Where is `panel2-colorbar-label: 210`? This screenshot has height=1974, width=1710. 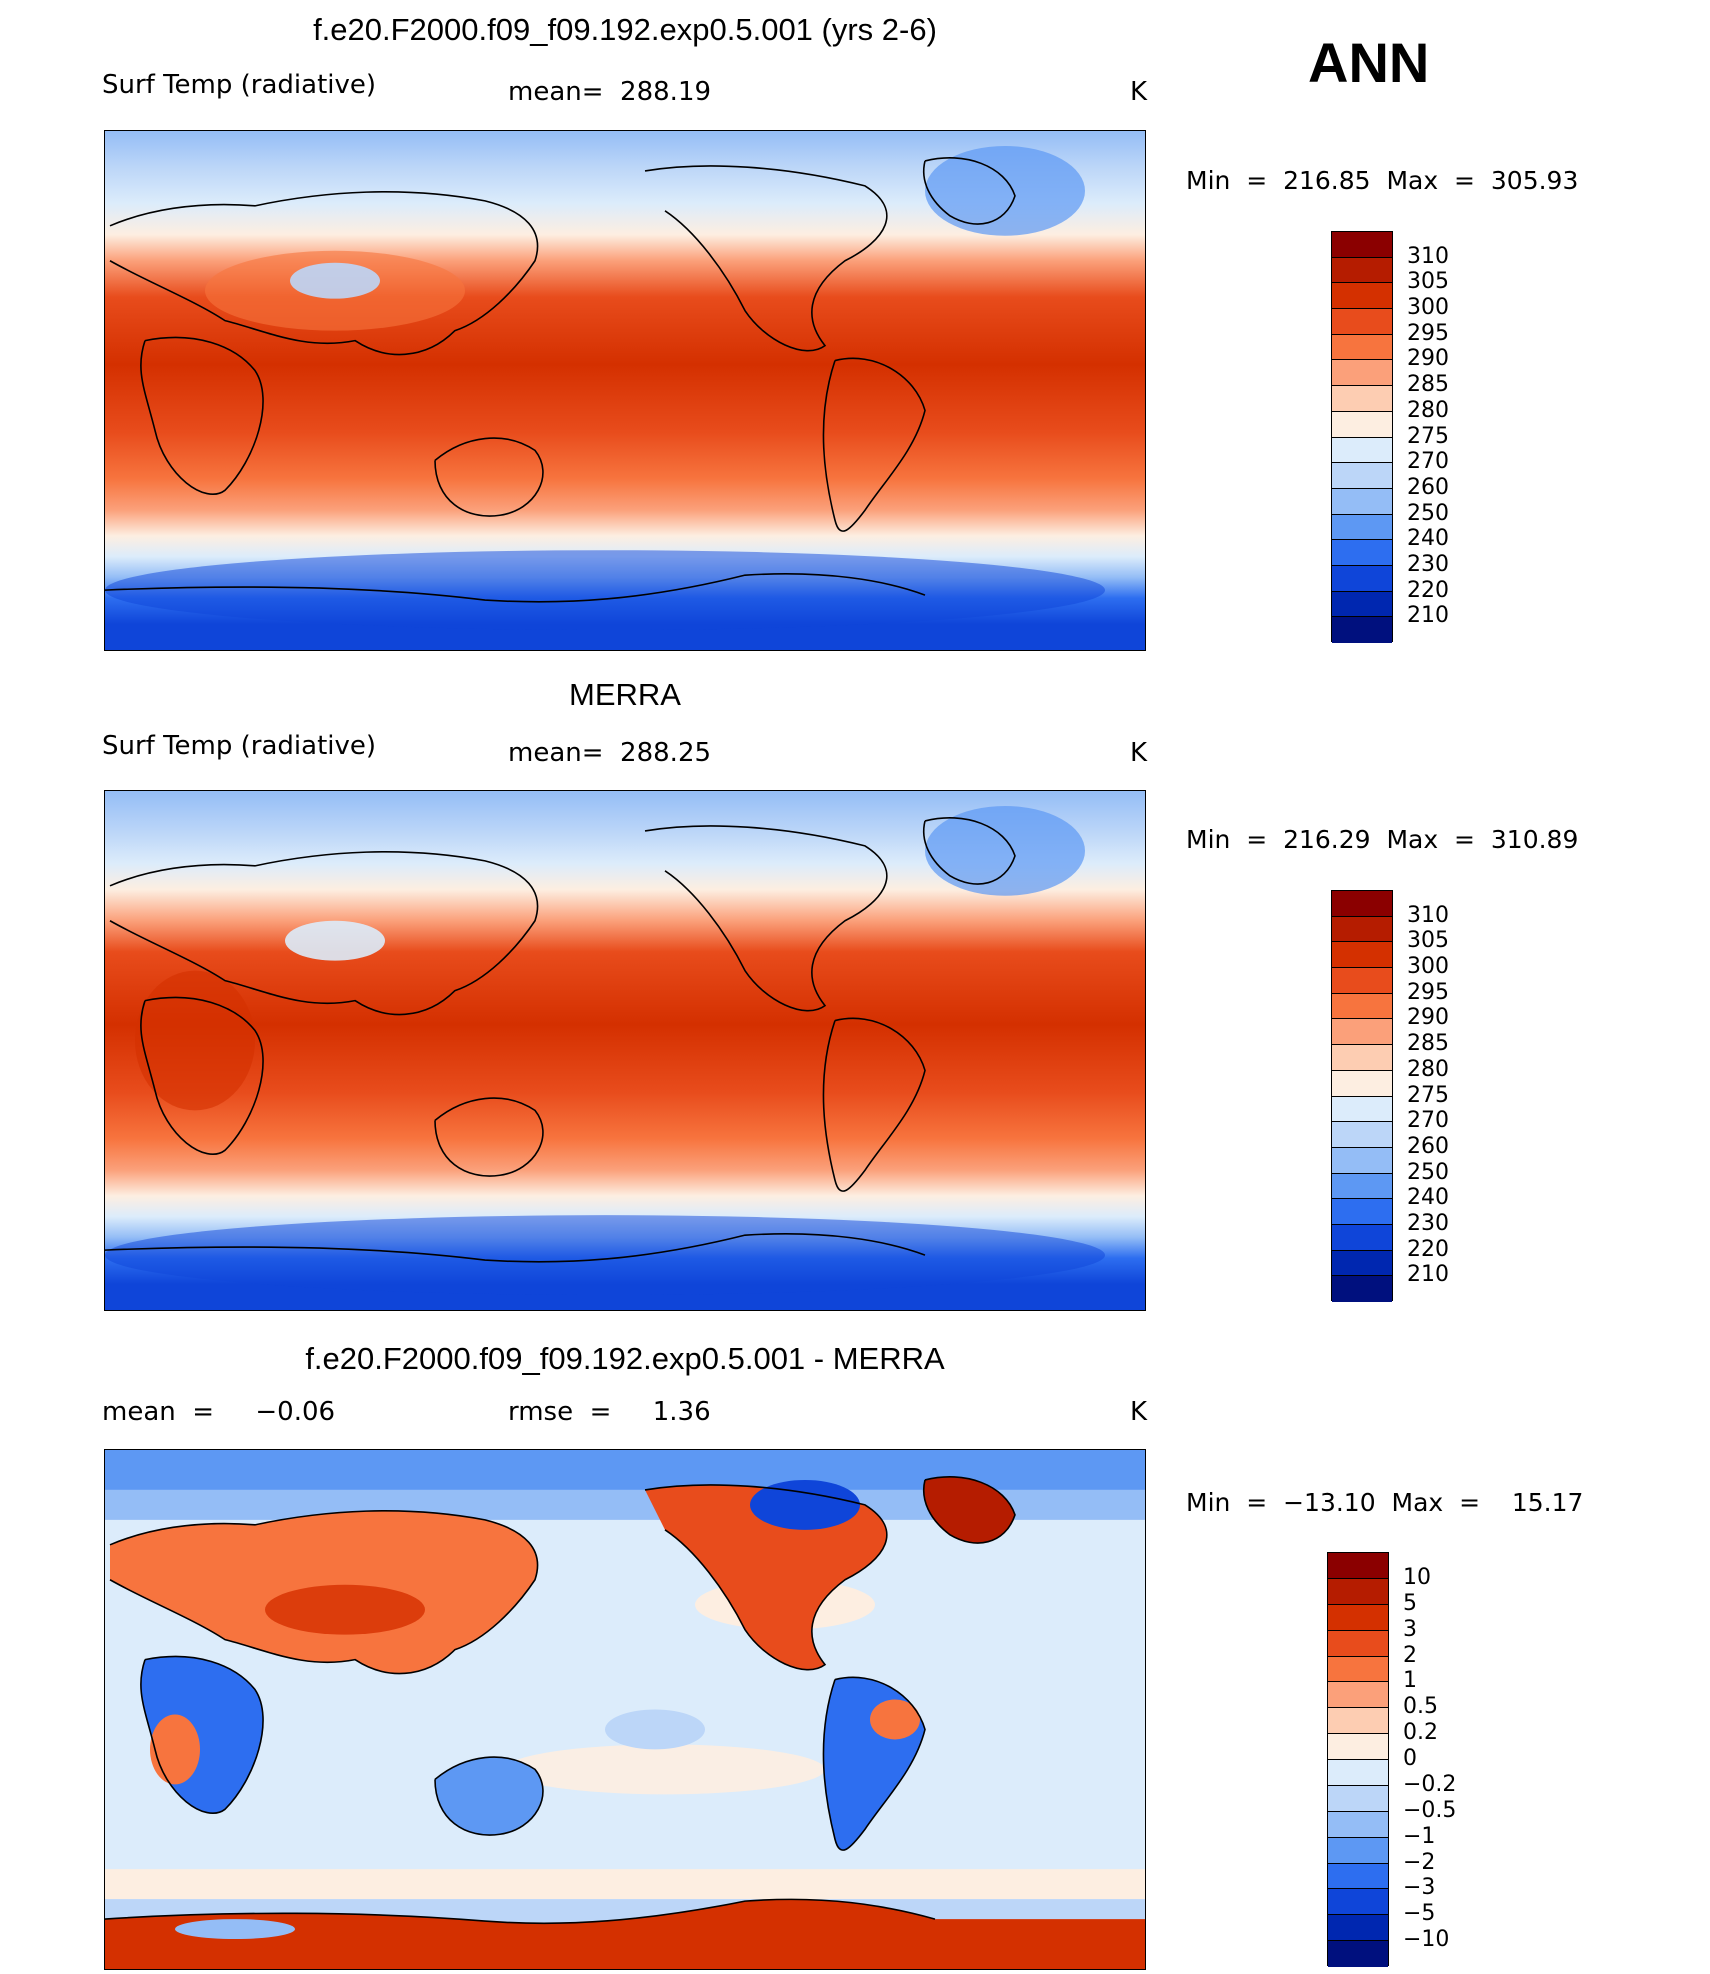 panel2-colorbar-label: 210 is located at coordinates (1428, 1275).